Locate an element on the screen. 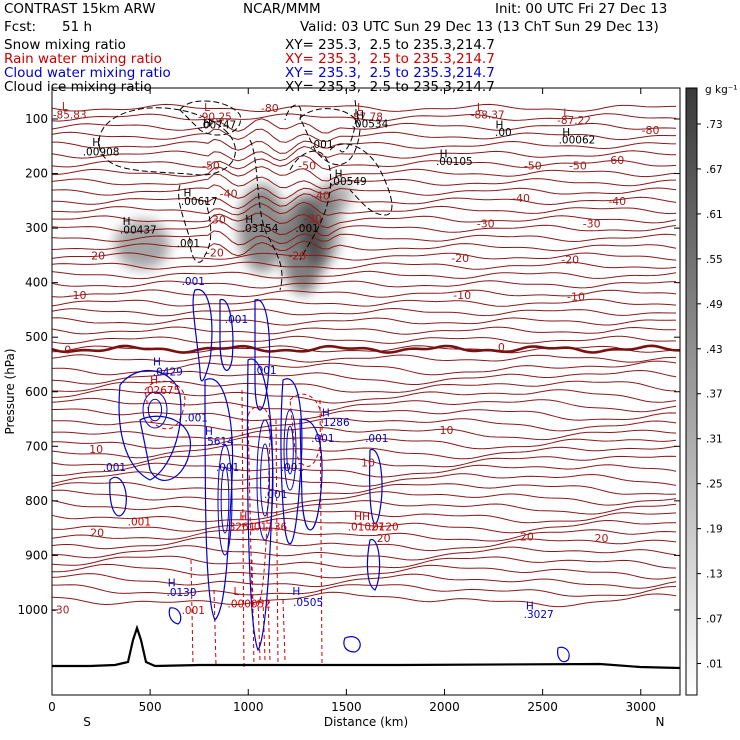  terrain-layer is located at coordinates (366, 647).